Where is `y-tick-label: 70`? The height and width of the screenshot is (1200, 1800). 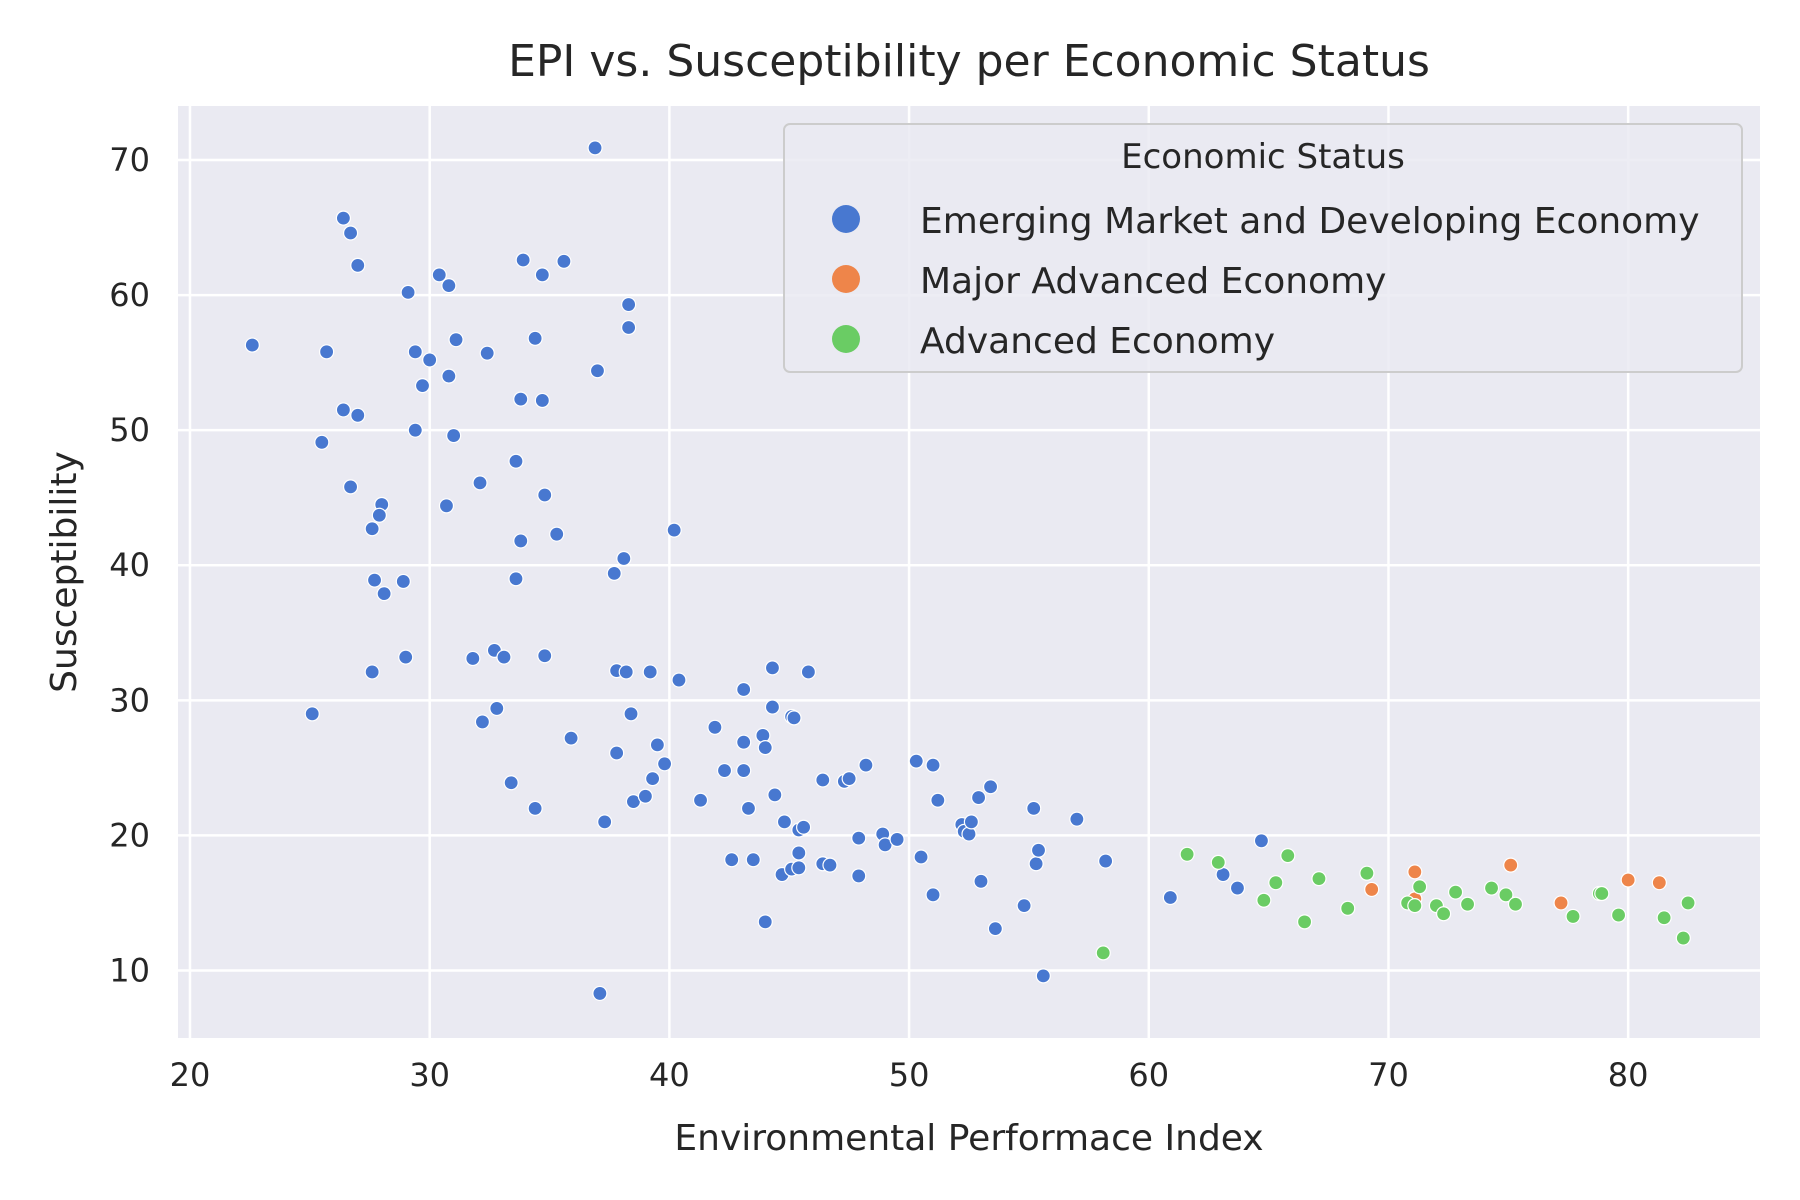 y-tick-label: 70 is located at coordinates (129, 160).